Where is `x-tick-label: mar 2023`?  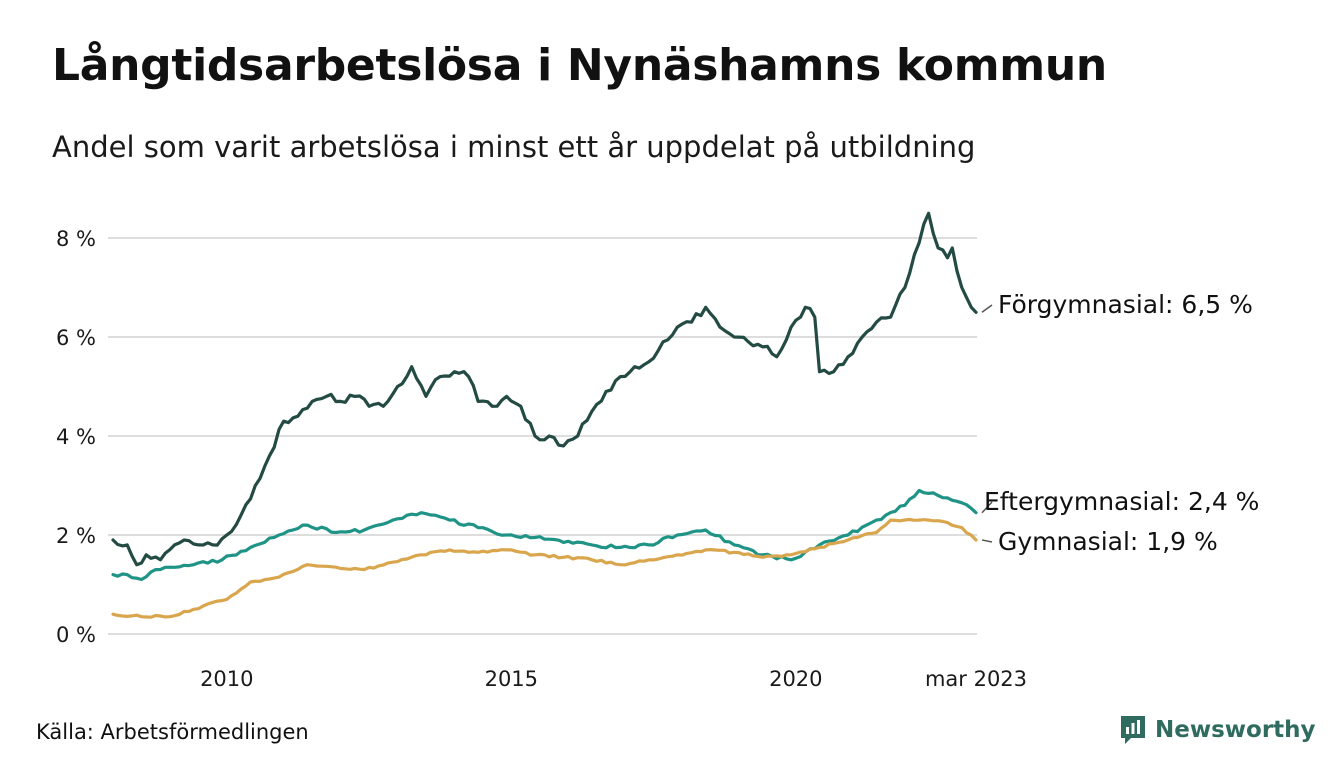
x-tick-label: mar 2023 is located at coordinates (976, 679).